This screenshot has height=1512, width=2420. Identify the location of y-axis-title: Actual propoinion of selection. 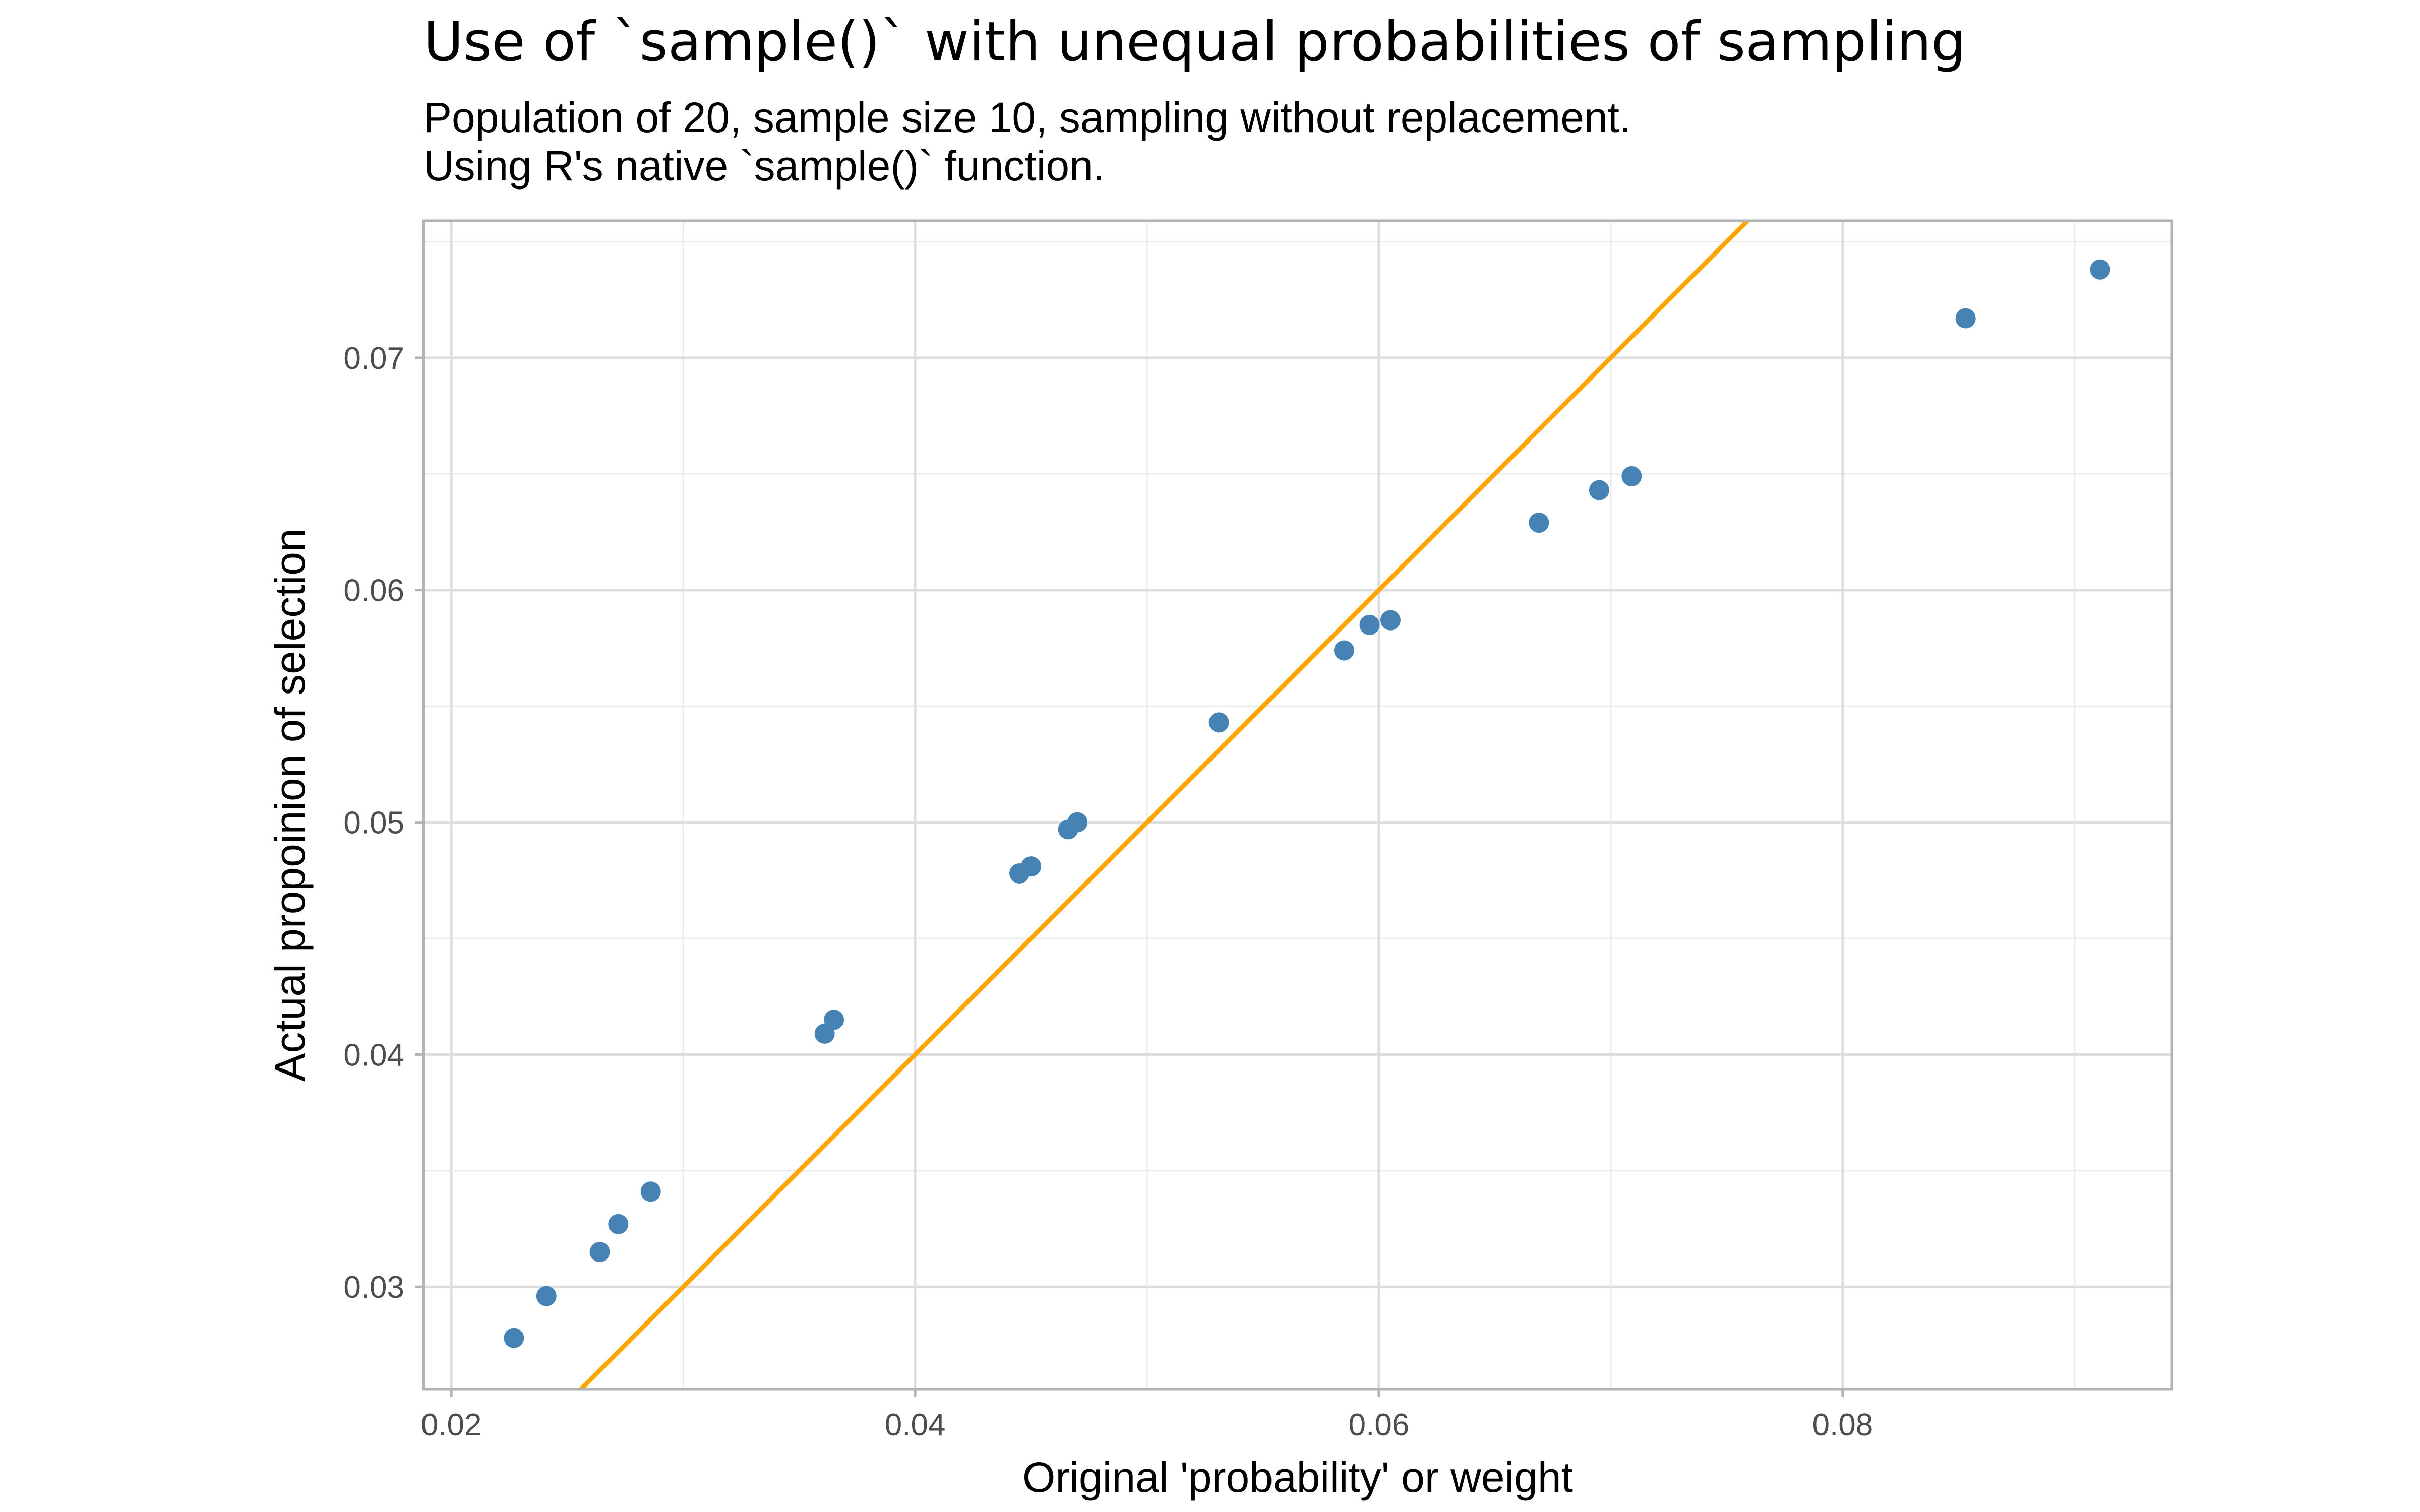
(290, 804).